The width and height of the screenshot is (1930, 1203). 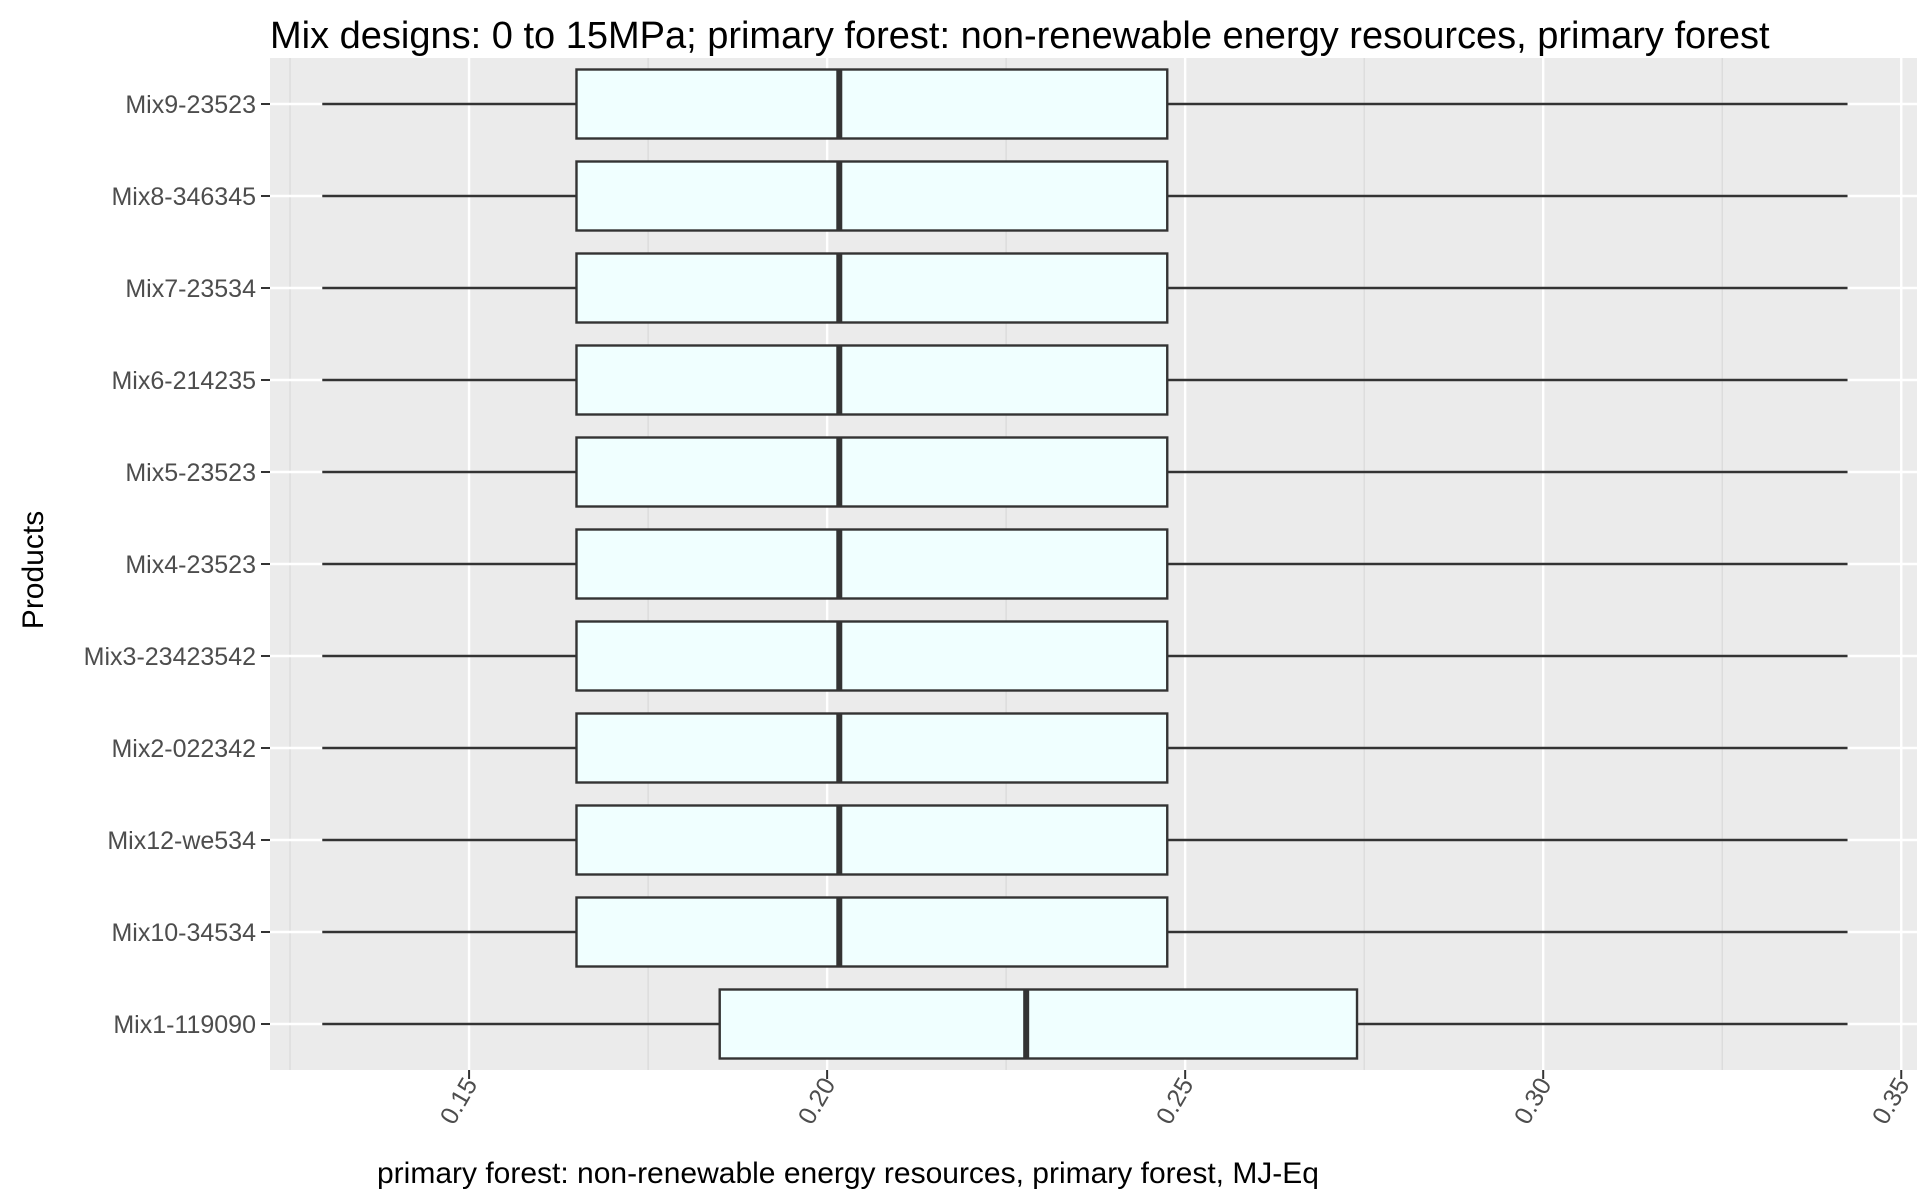 I want to click on y-tick-label: Mix10-34534, so click(x=183, y=933).